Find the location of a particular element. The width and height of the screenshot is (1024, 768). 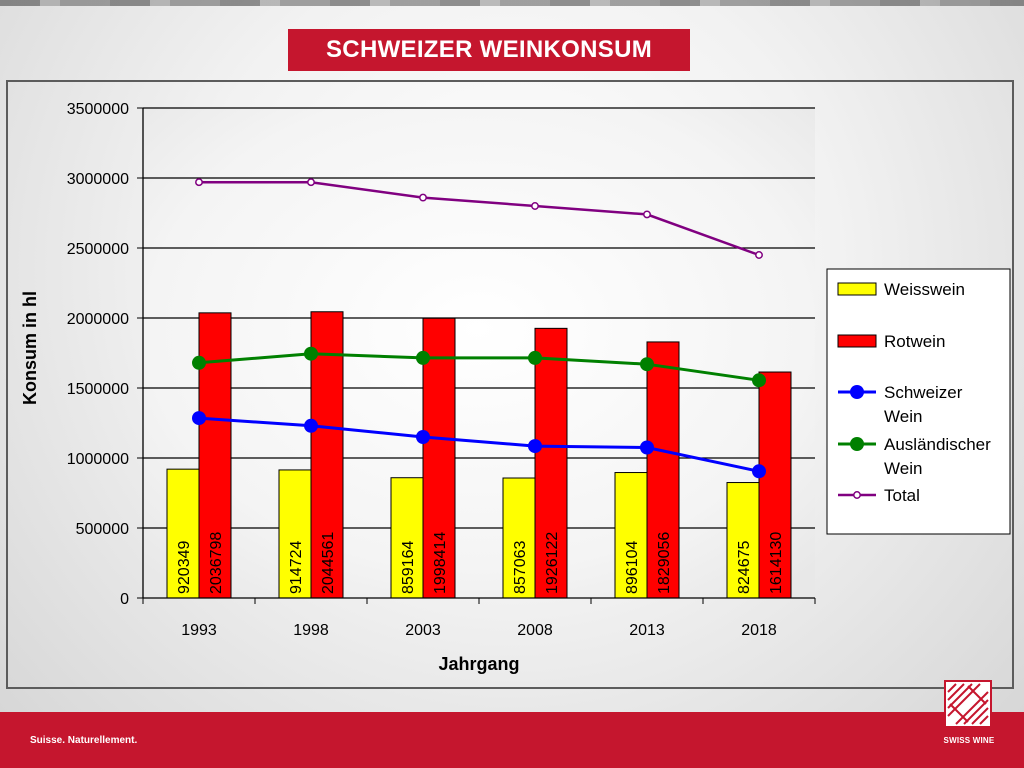

rotwein-value-label: 1829056 is located at coordinates (664, 563).